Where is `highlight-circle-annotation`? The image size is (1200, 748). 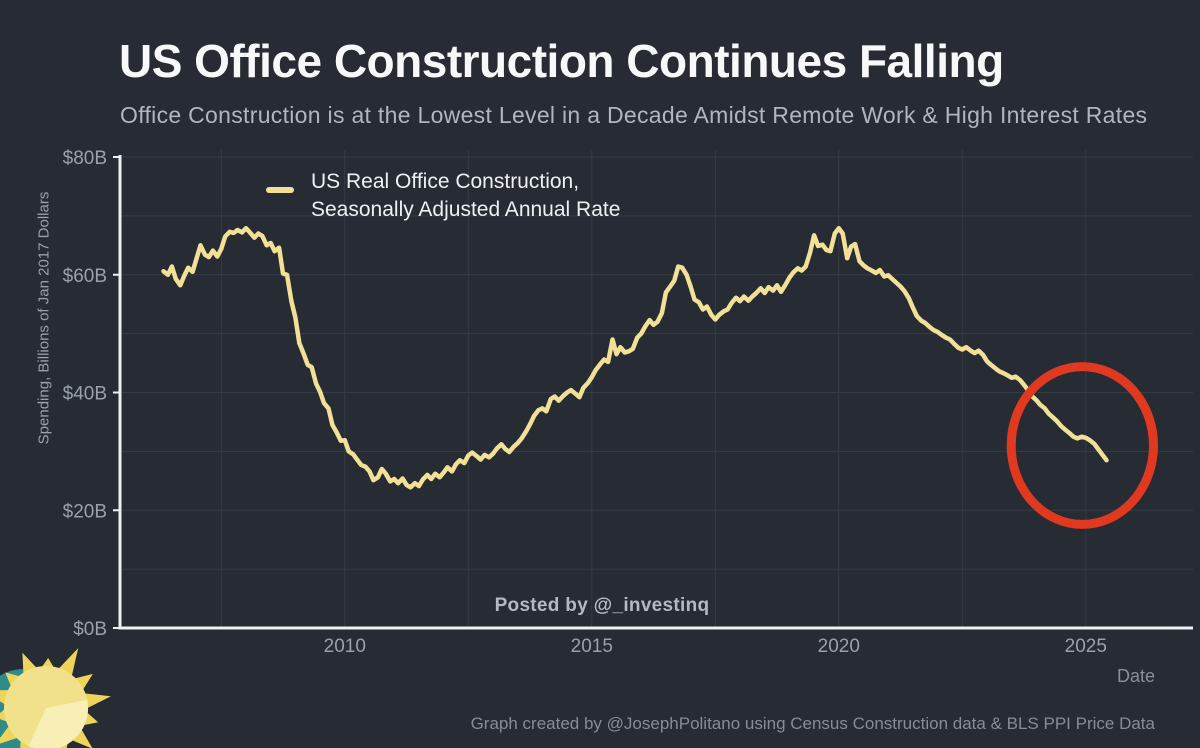 highlight-circle-annotation is located at coordinates (1082, 445).